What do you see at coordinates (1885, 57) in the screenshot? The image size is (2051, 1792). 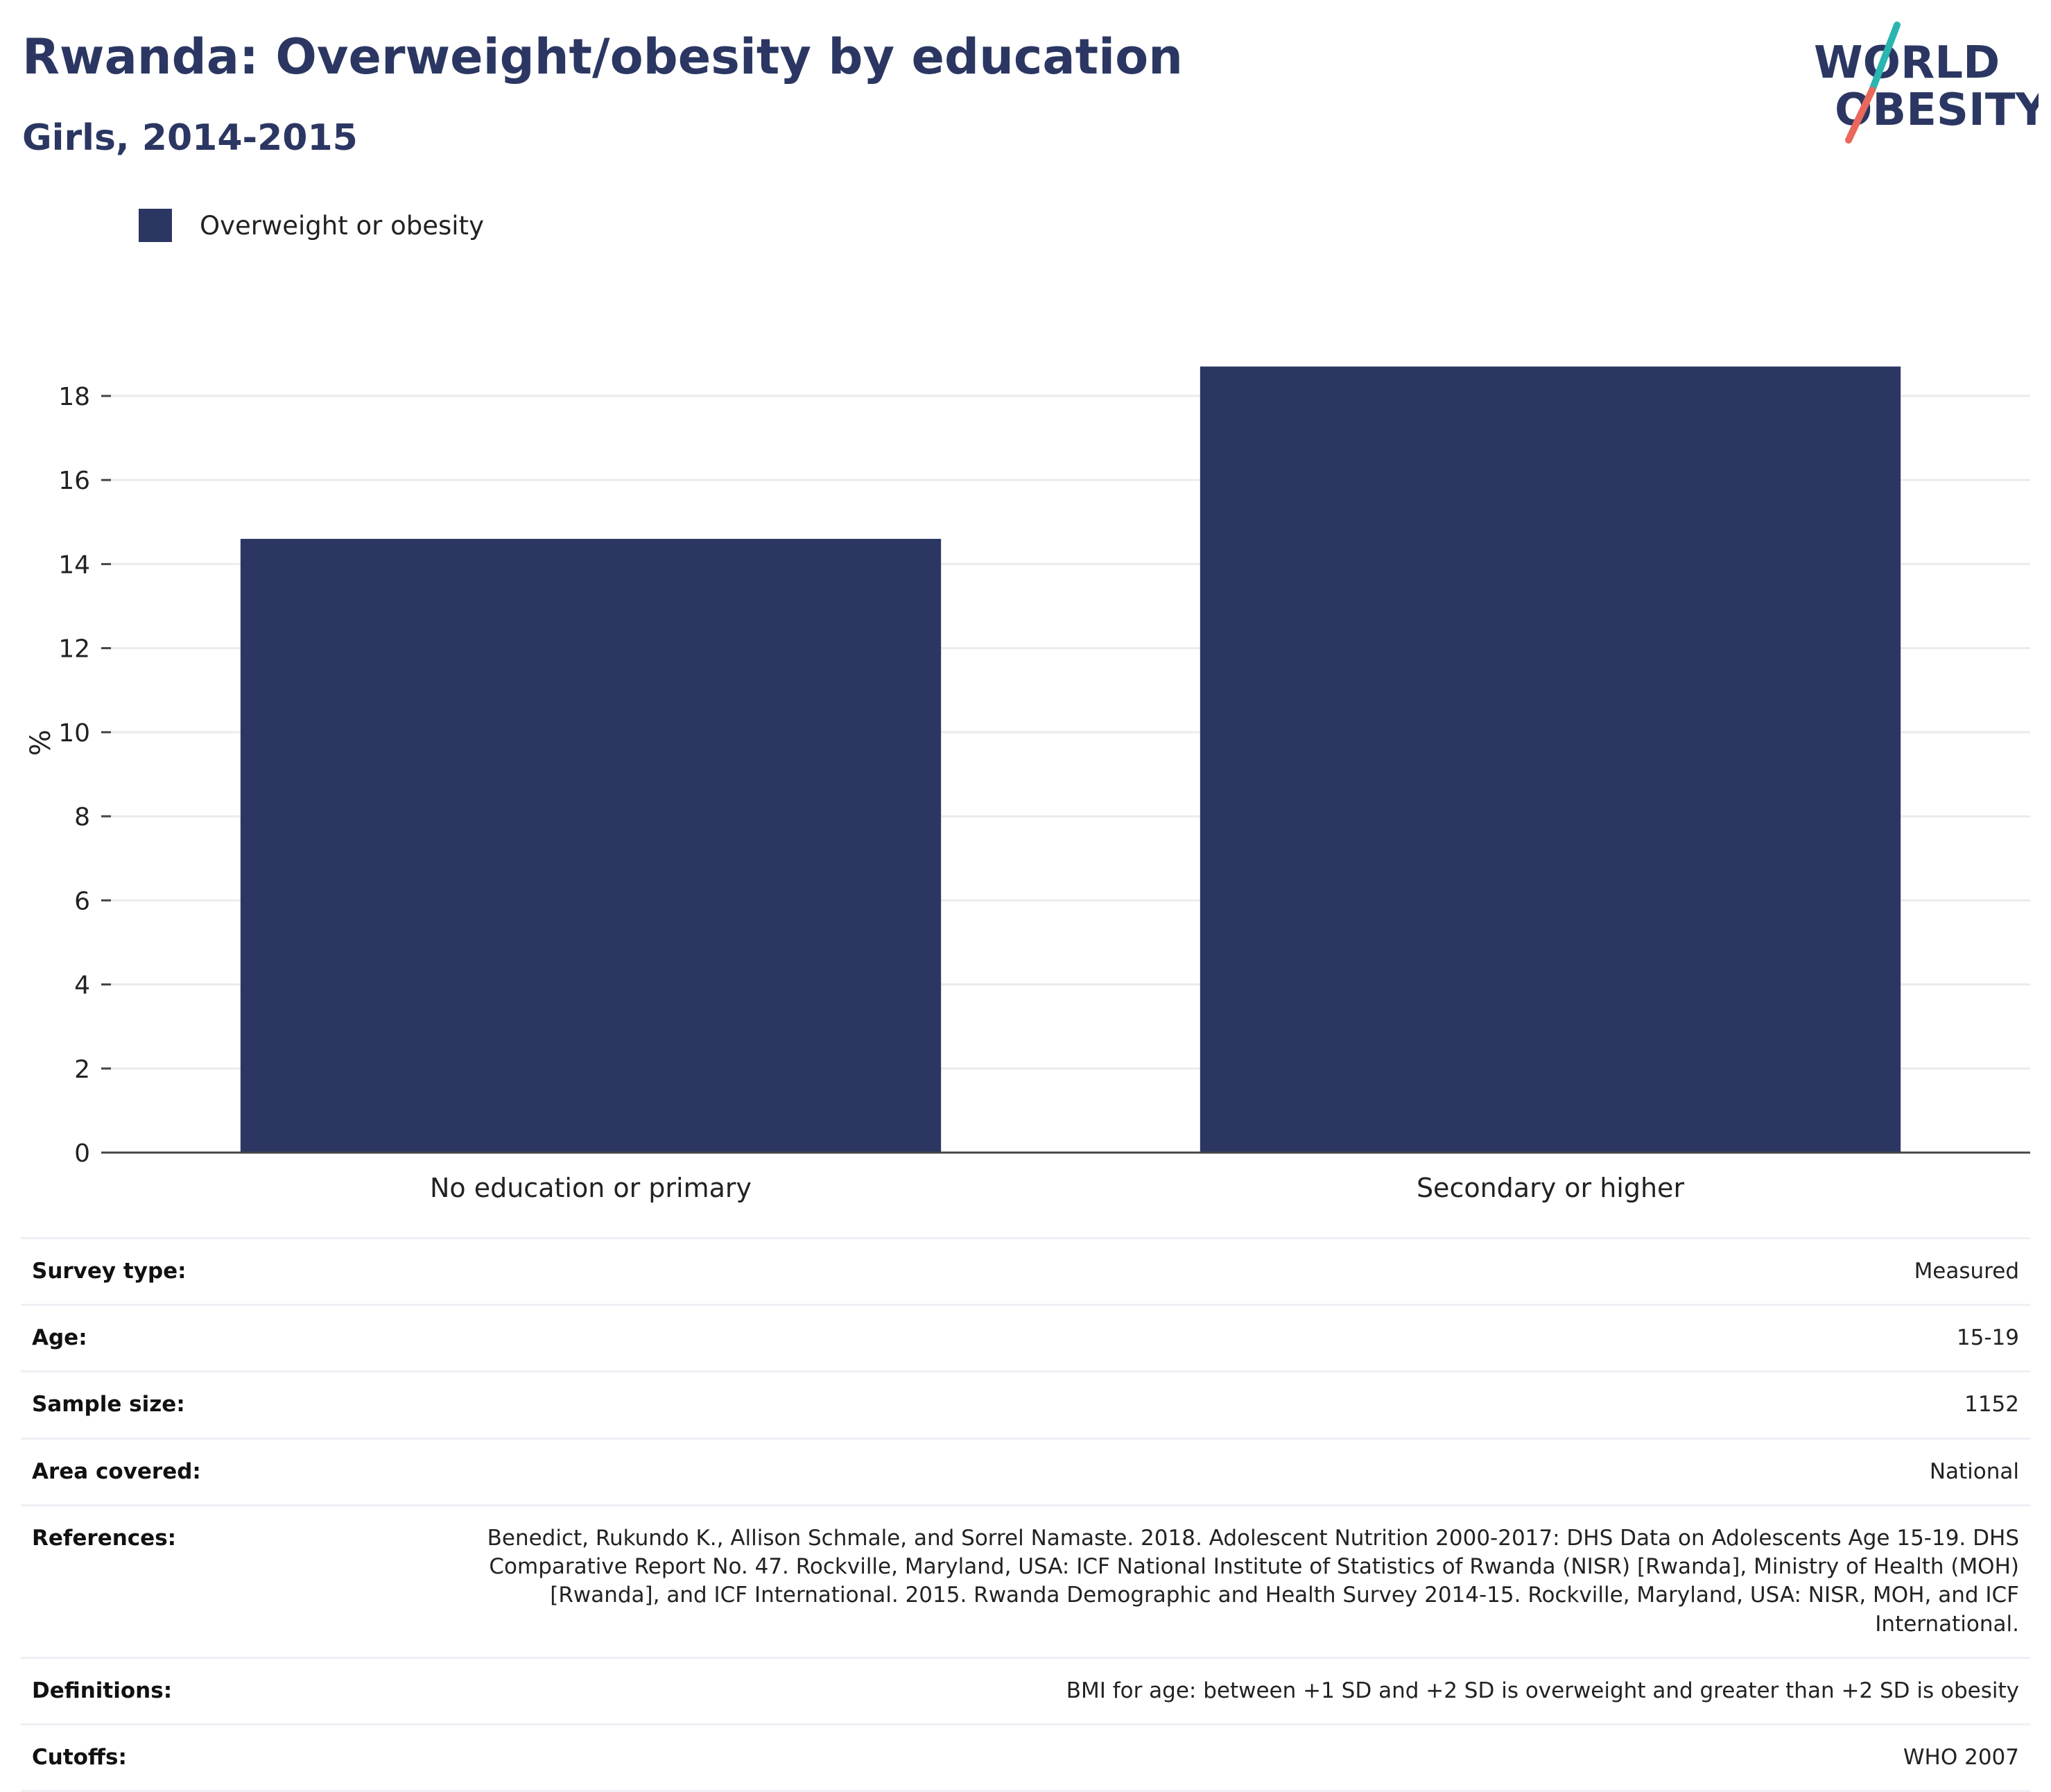 I see `logo-slash-teal` at bounding box center [1885, 57].